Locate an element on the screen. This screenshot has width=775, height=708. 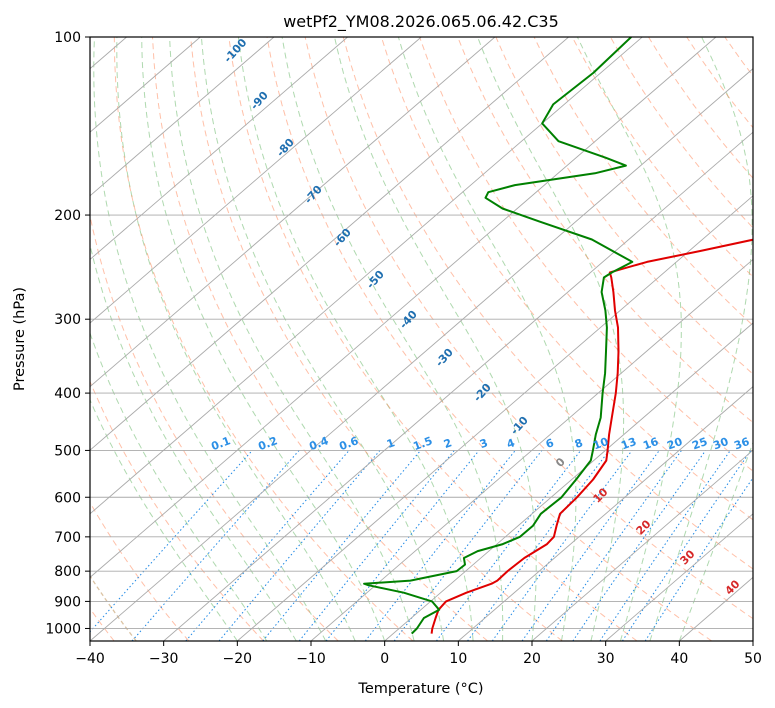
mixing-ratio-label: 20 is located at coordinates (674, 444).